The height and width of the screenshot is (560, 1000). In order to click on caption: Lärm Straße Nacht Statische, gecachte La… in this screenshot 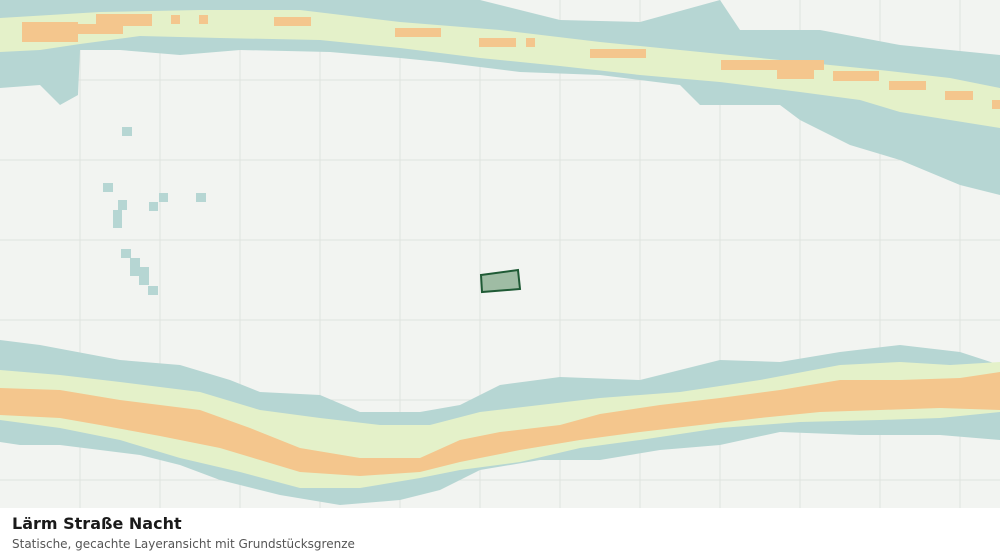, I will do `click(500, 534)`.